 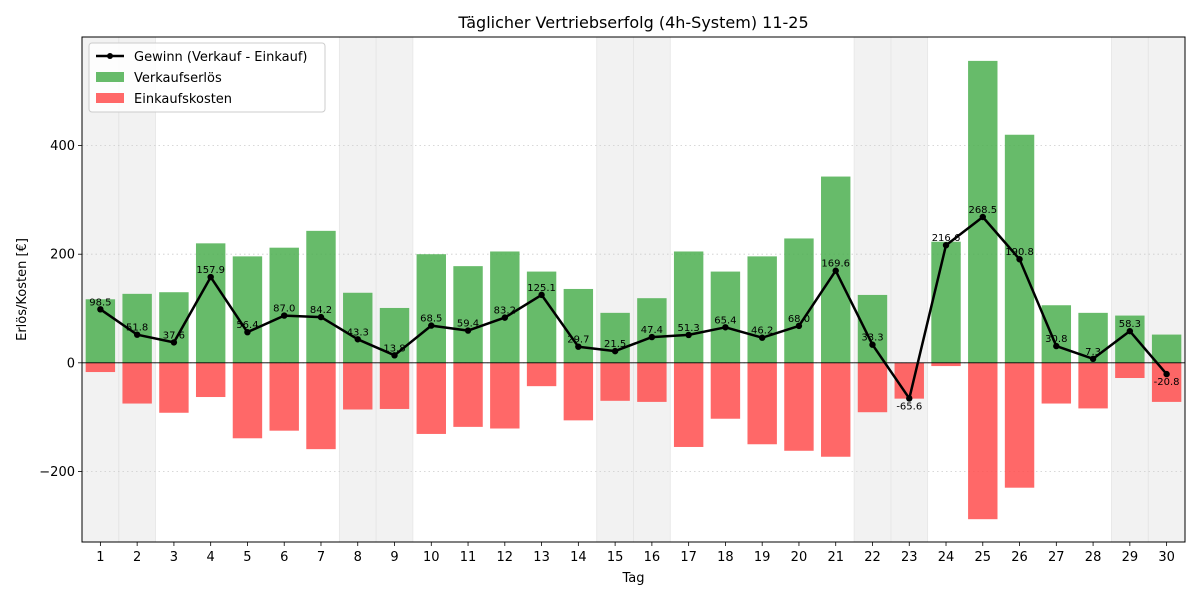 I want to click on x-tick-label-26: 26, so click(x=1019, y=557).